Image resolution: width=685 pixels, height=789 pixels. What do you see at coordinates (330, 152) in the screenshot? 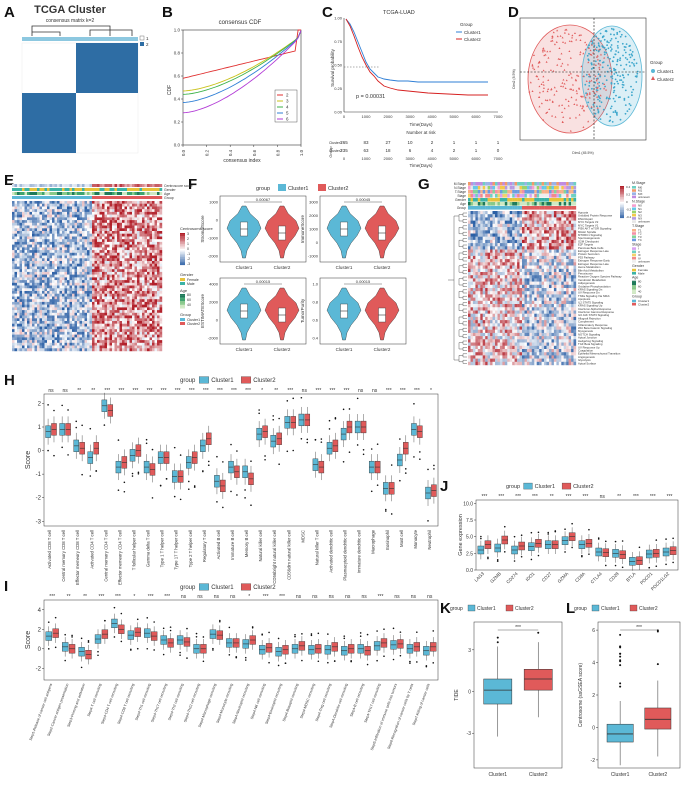
I see `panel-c-risk-label: Group` at bounding box center [330, 152].